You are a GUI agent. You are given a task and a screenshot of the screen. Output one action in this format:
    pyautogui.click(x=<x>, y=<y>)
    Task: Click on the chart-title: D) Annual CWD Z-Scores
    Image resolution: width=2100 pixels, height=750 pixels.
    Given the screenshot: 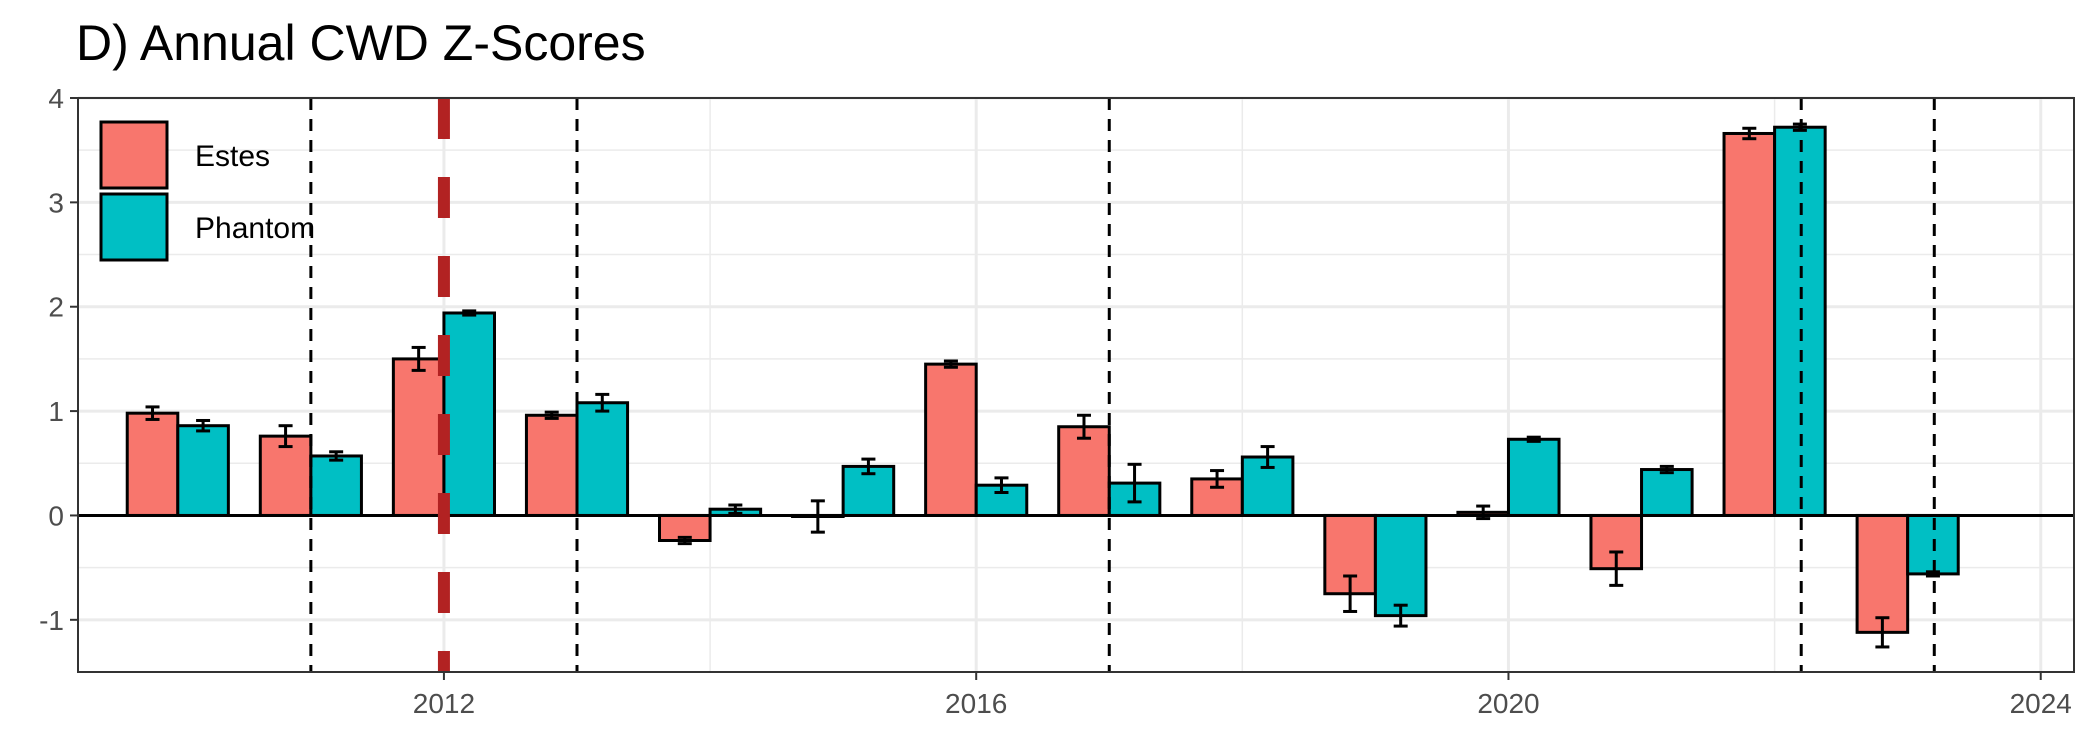 What is the action you would take?
    pyautogui.click(x=361, y=43)
    